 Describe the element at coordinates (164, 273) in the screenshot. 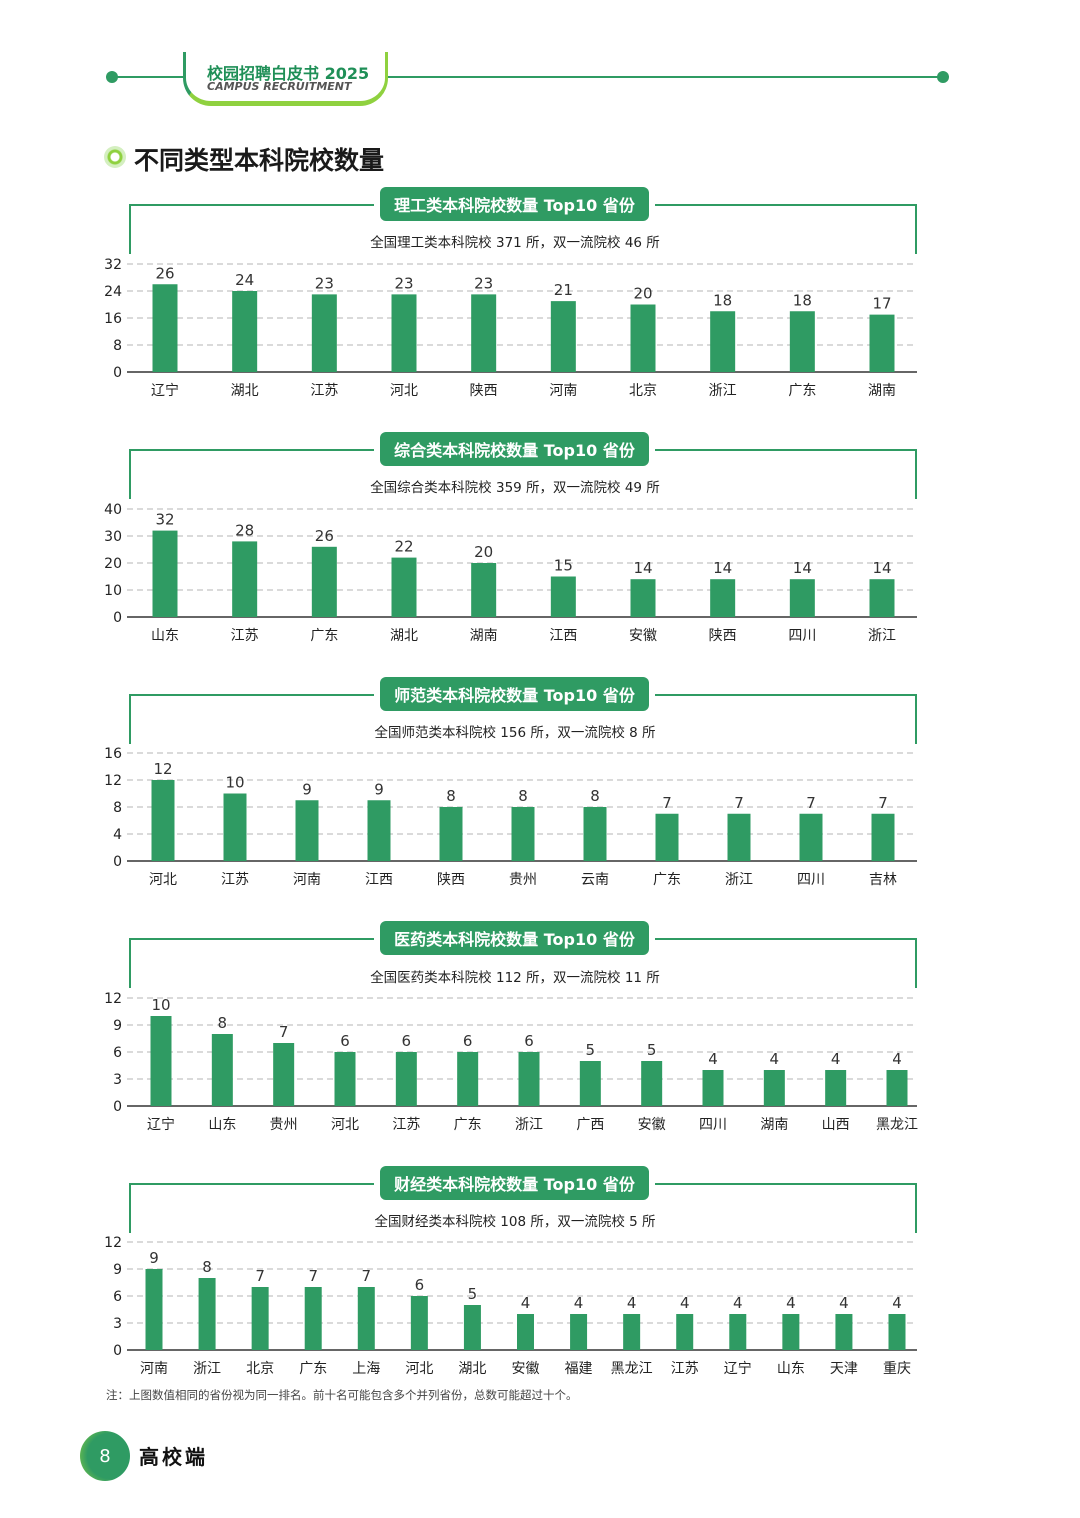

I see `data-label: 26` at that location.